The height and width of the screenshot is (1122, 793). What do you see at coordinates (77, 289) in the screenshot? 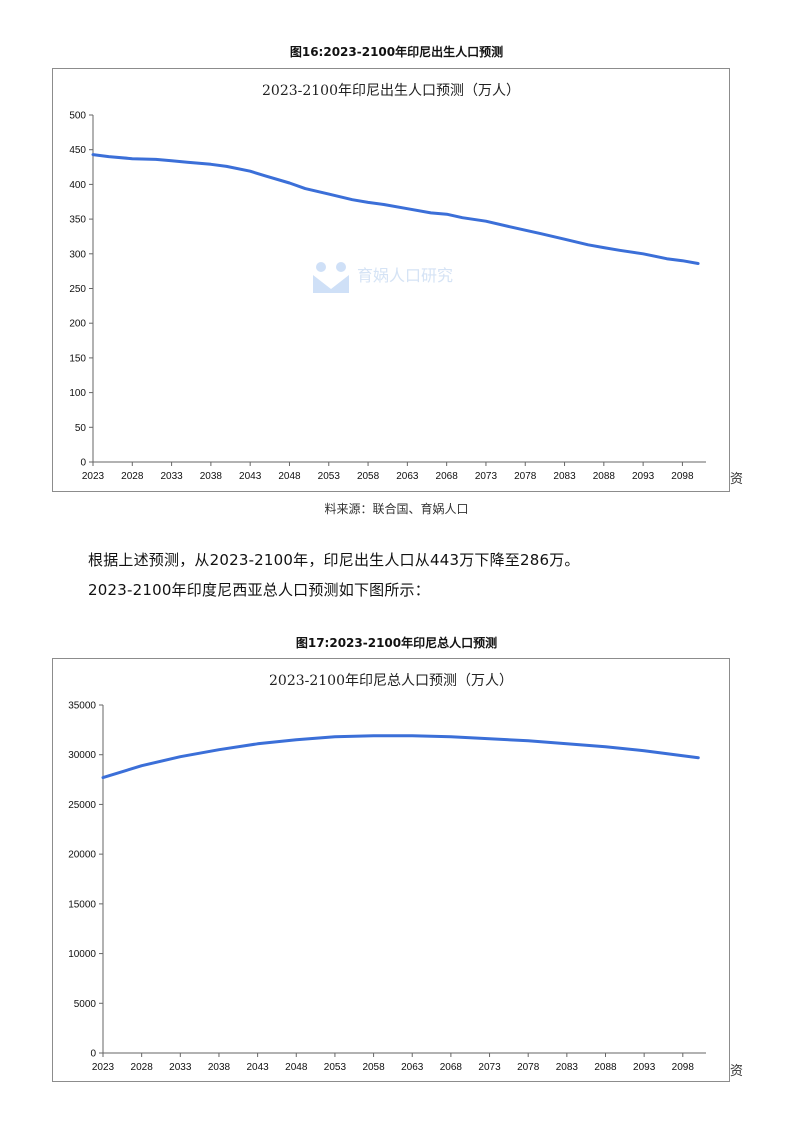
I see `y-tick-label: 250` at bounding box center [77, 289].